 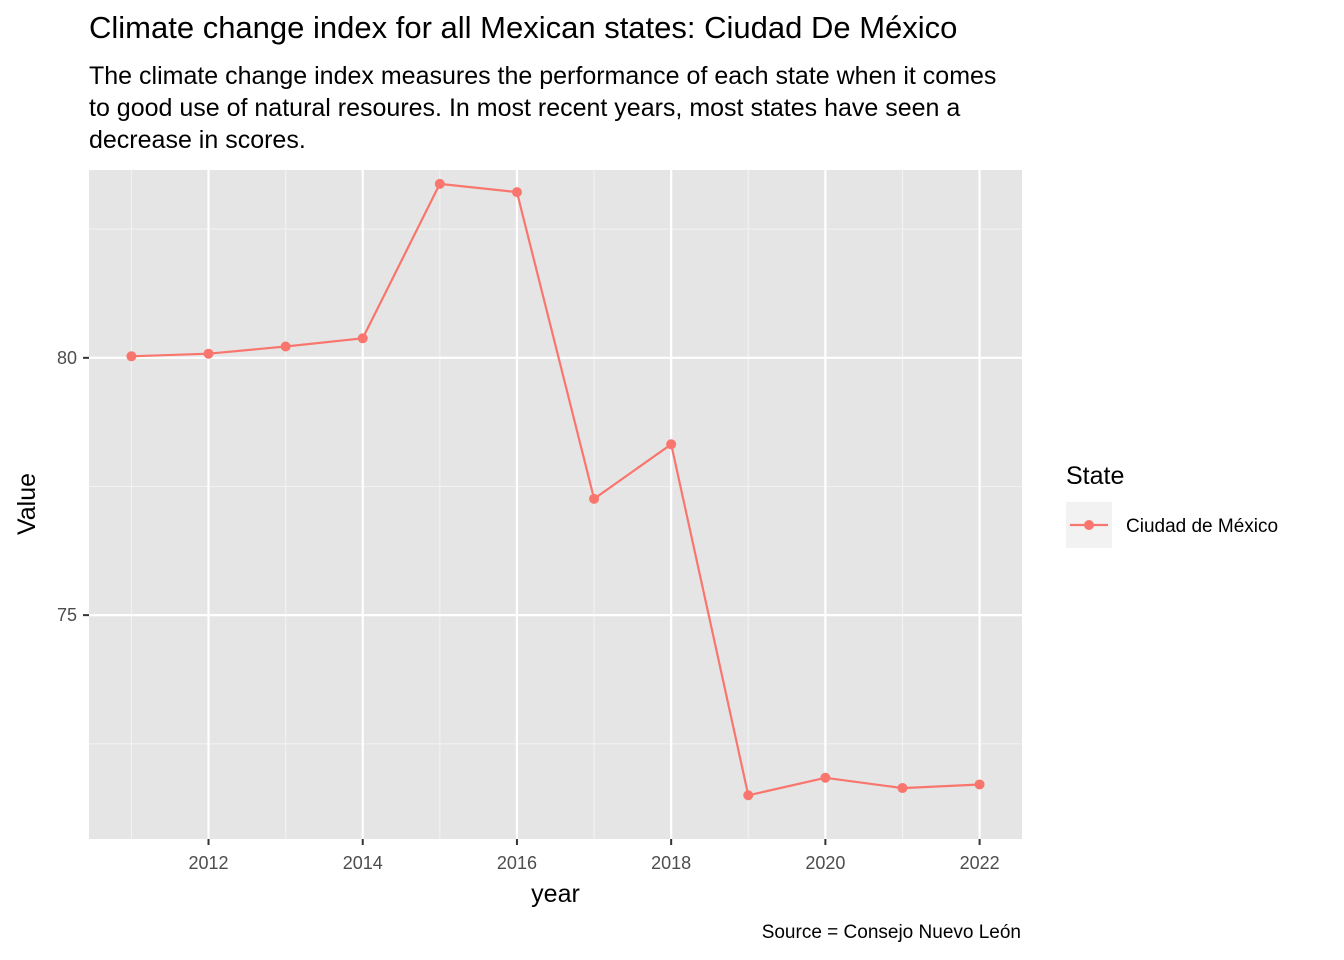 I want to click on legend: State Ciudad de México, so click(x=1172, y=505).